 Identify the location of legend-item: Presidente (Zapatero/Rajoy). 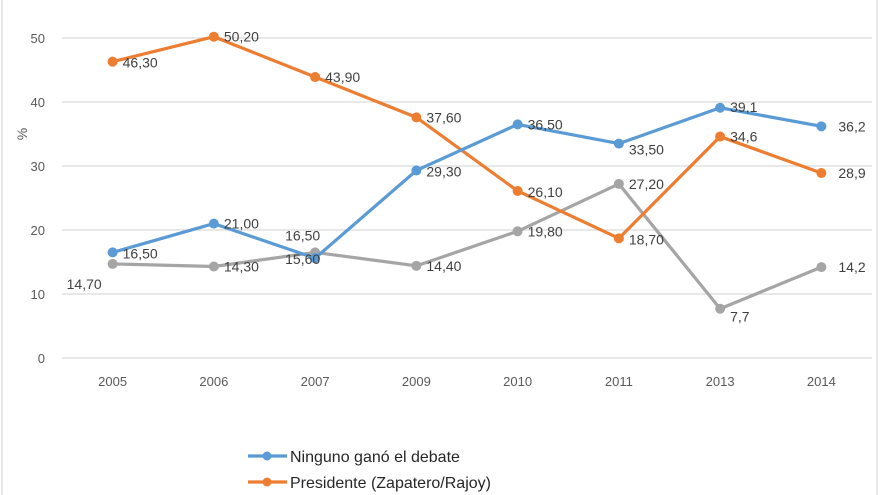
(369, 483).